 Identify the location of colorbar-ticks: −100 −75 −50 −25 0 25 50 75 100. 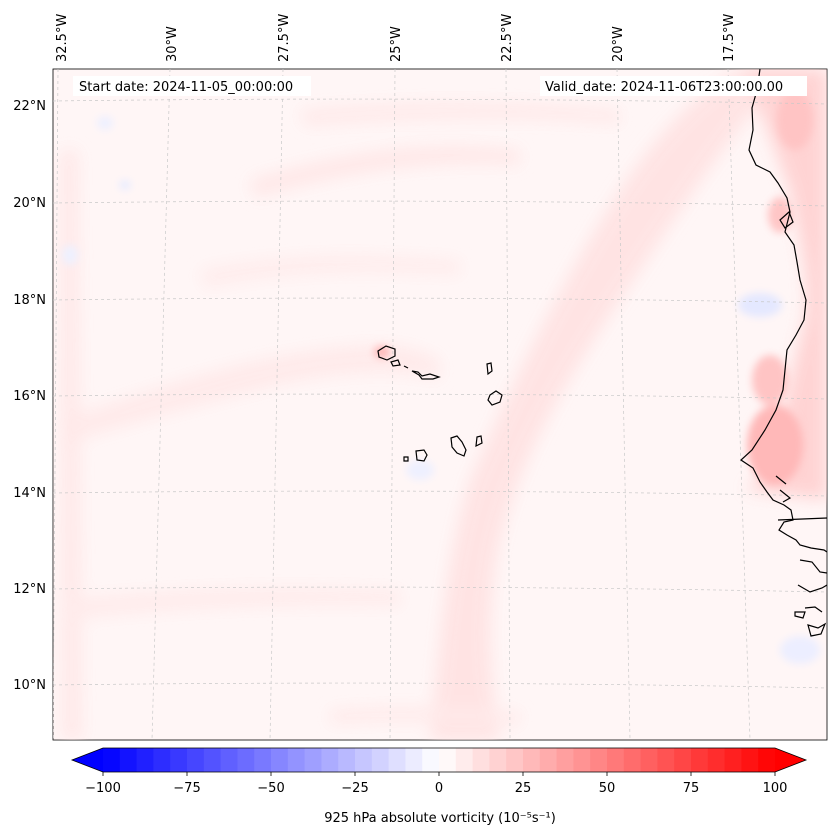
(436, 784).